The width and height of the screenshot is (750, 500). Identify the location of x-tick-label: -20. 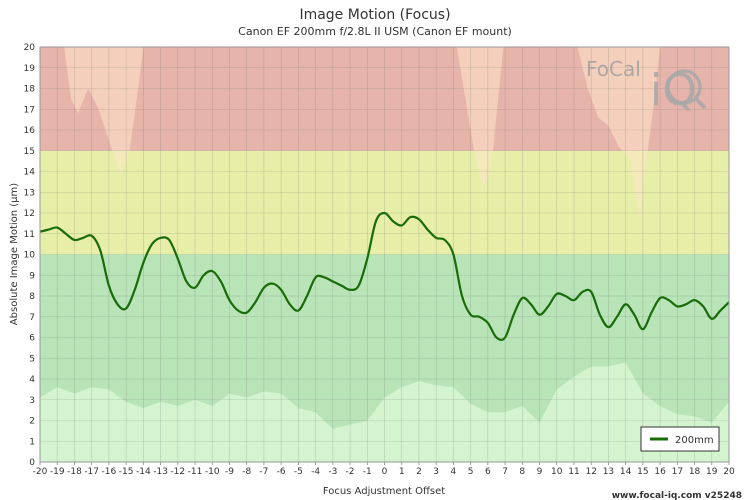
(40, 472).